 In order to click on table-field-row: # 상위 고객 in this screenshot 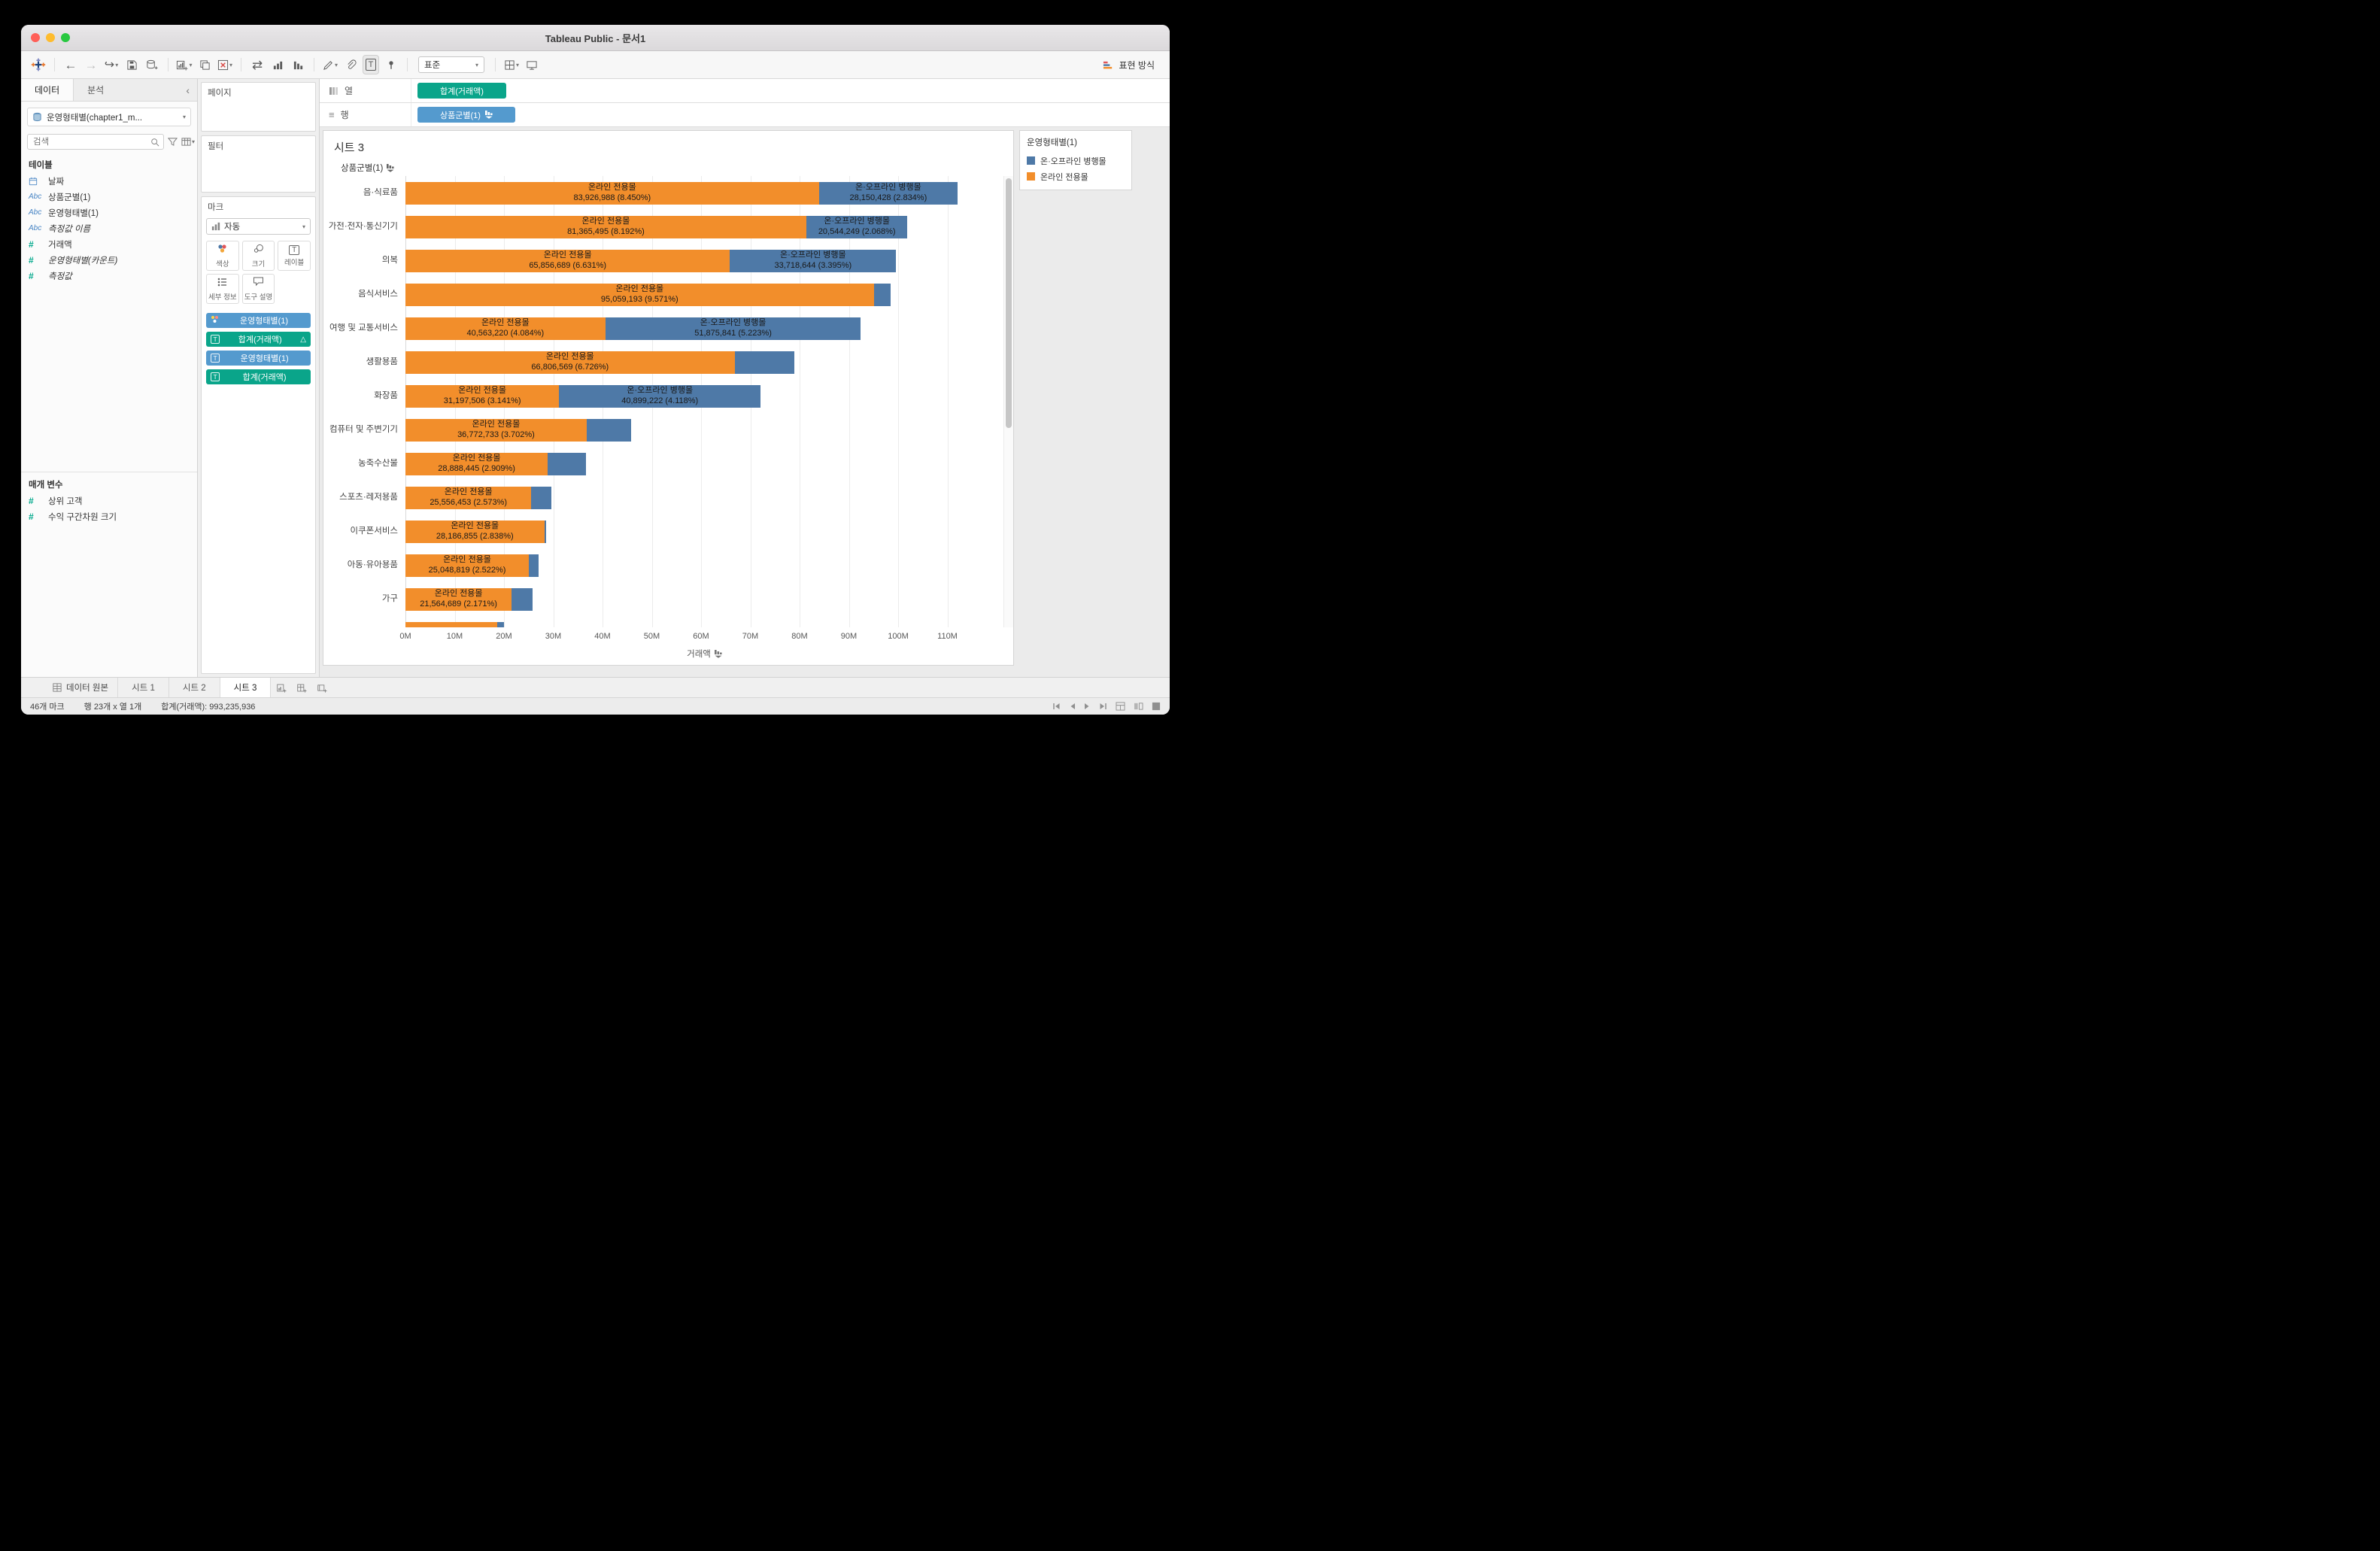, I will do `click(109, 500)`.